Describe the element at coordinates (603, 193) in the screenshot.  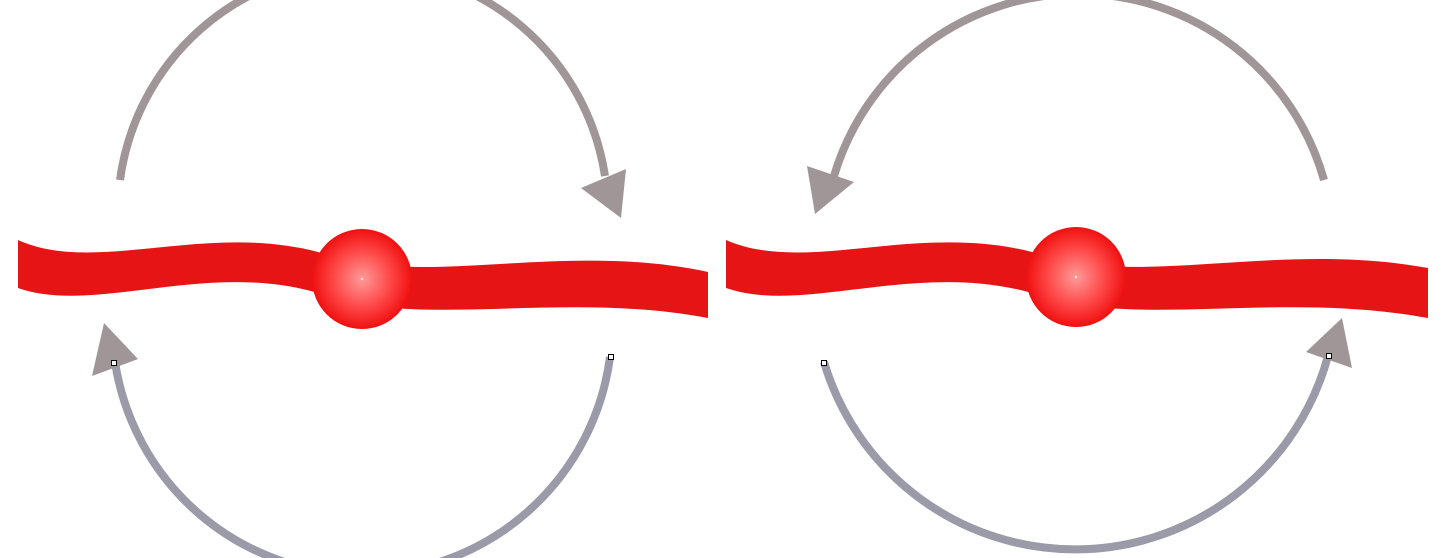
I see `upper-arrowhead-left` at that location.